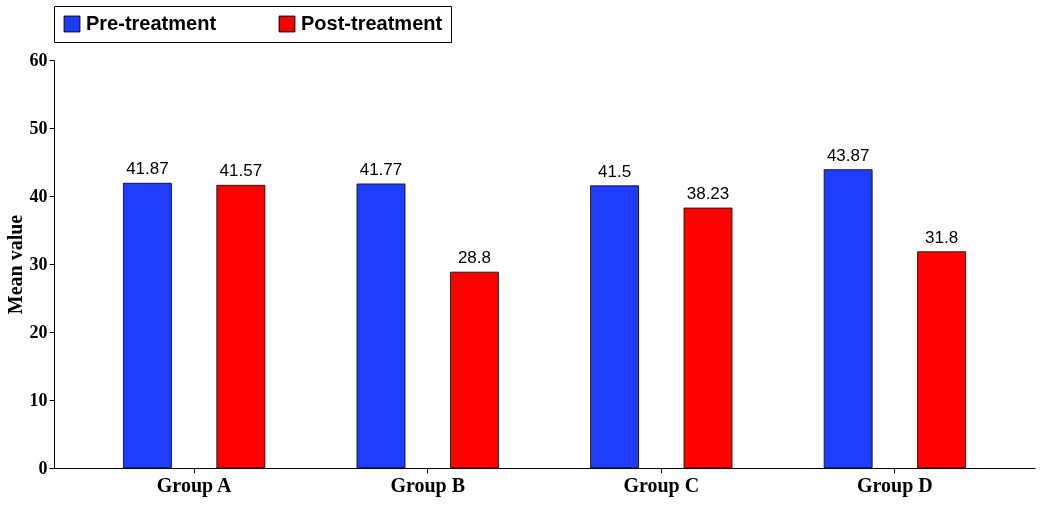  I want to click on y-tick-label: 10, so click(38, 399).